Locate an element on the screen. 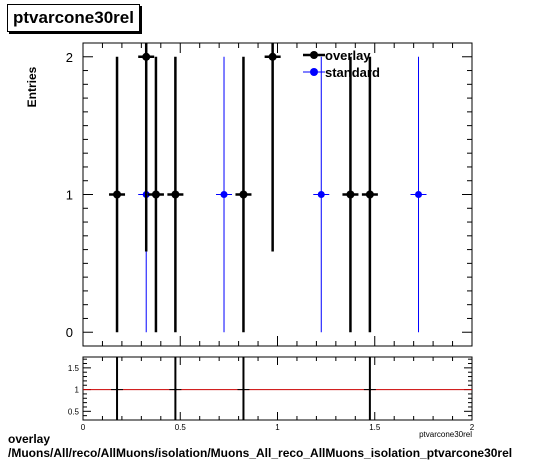 The height and width of the screenshot is (462, 546). plot-title: ptvarcone30rel is located at coordinates (73, 18).